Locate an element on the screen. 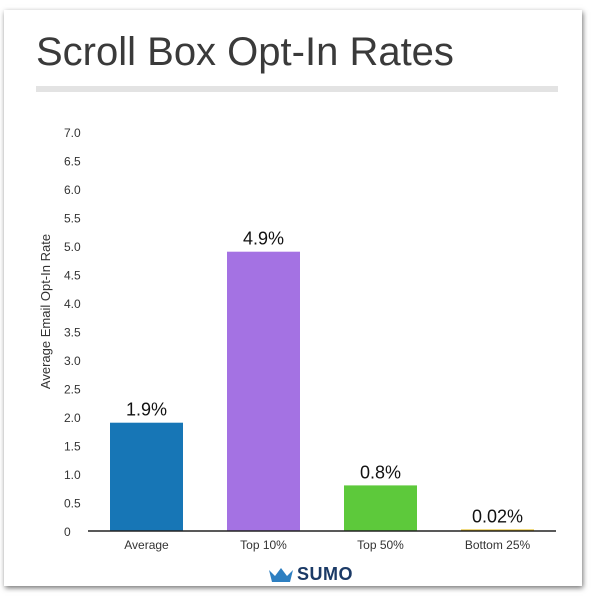  x-tick-label: Average is located at coordinates (146, 545).